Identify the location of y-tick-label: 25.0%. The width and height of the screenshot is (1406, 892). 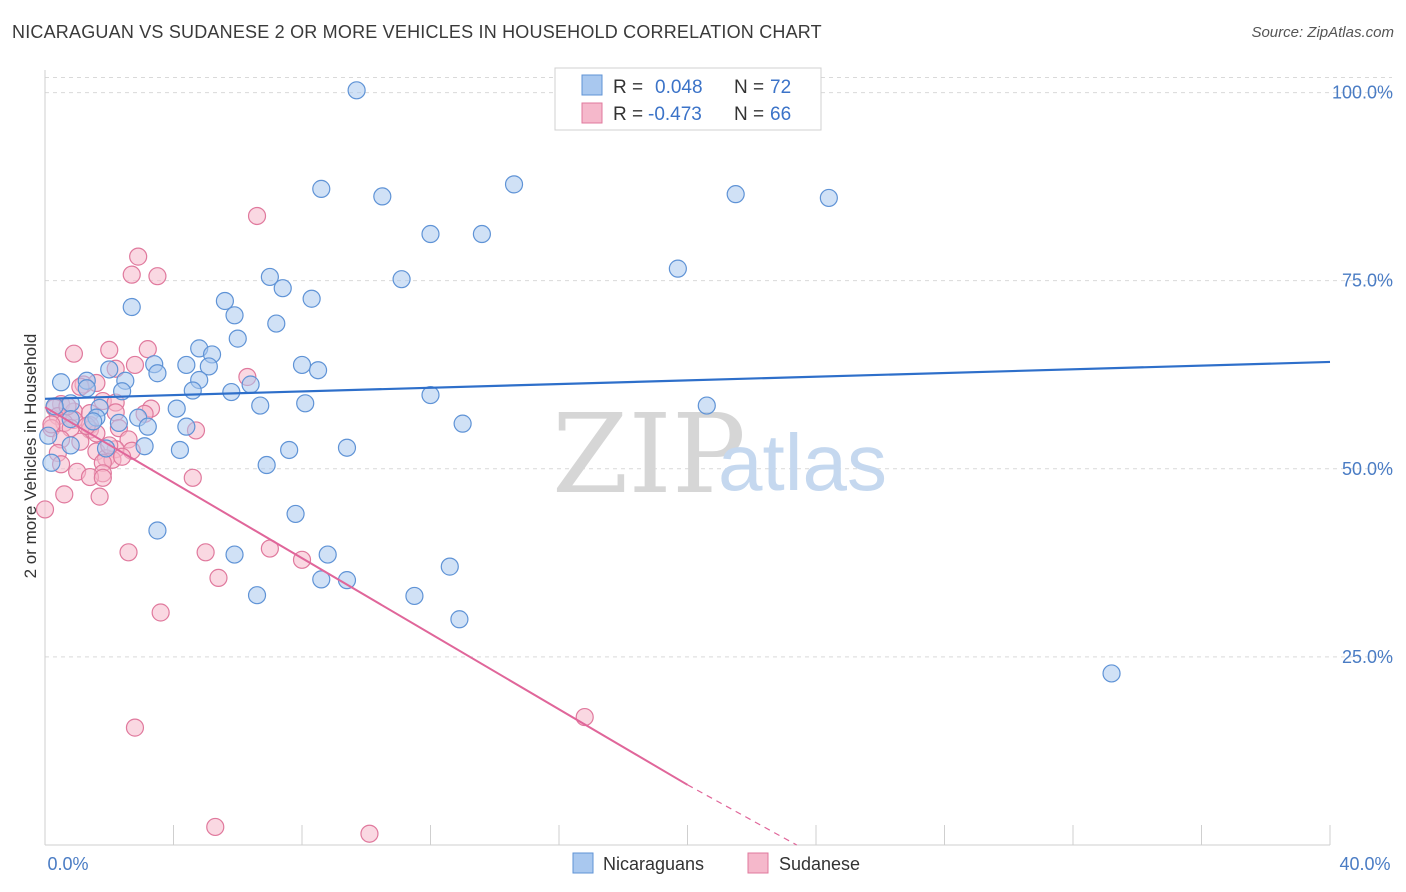
(1367, 657).